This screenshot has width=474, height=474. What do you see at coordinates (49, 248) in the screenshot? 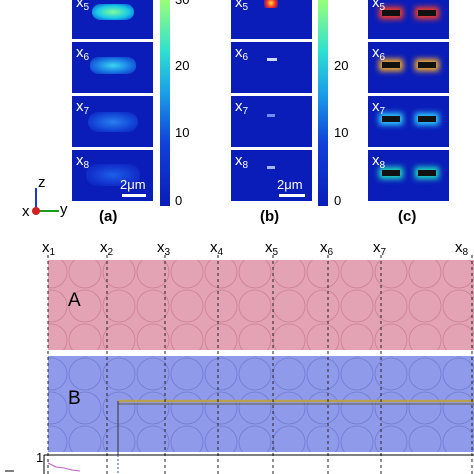
I see `position-x1: x1` at bounding box center [49, 248].